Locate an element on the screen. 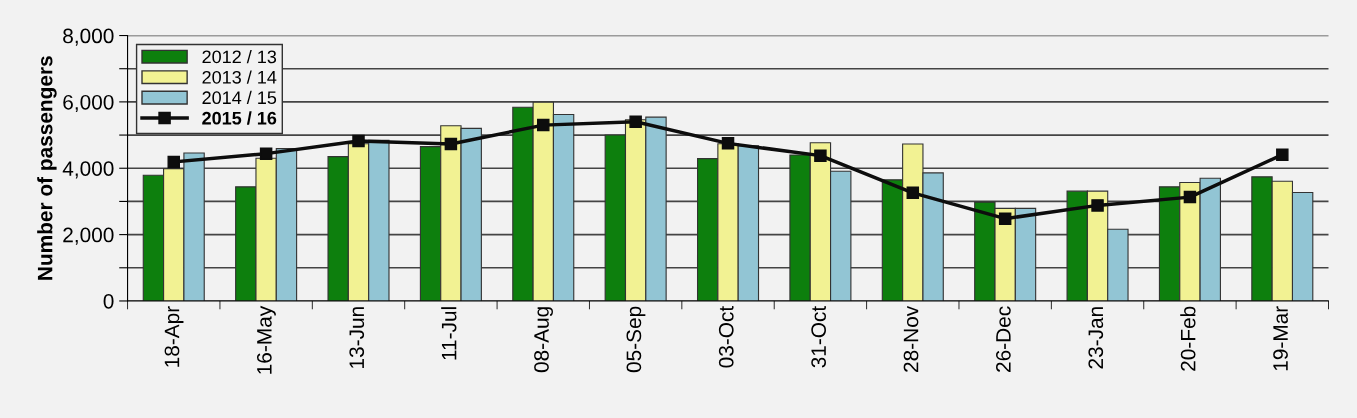  y-tick-label: 6,000 is located at coordinates (88, 103).